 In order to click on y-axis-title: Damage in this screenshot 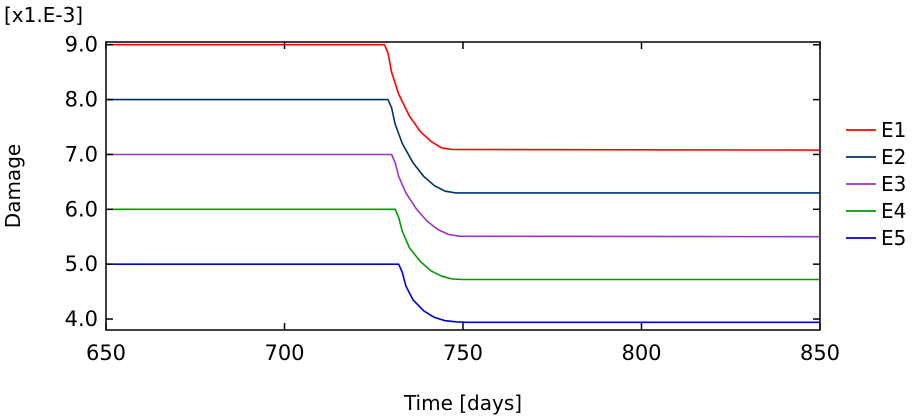, I will do `click(13, 186)`.